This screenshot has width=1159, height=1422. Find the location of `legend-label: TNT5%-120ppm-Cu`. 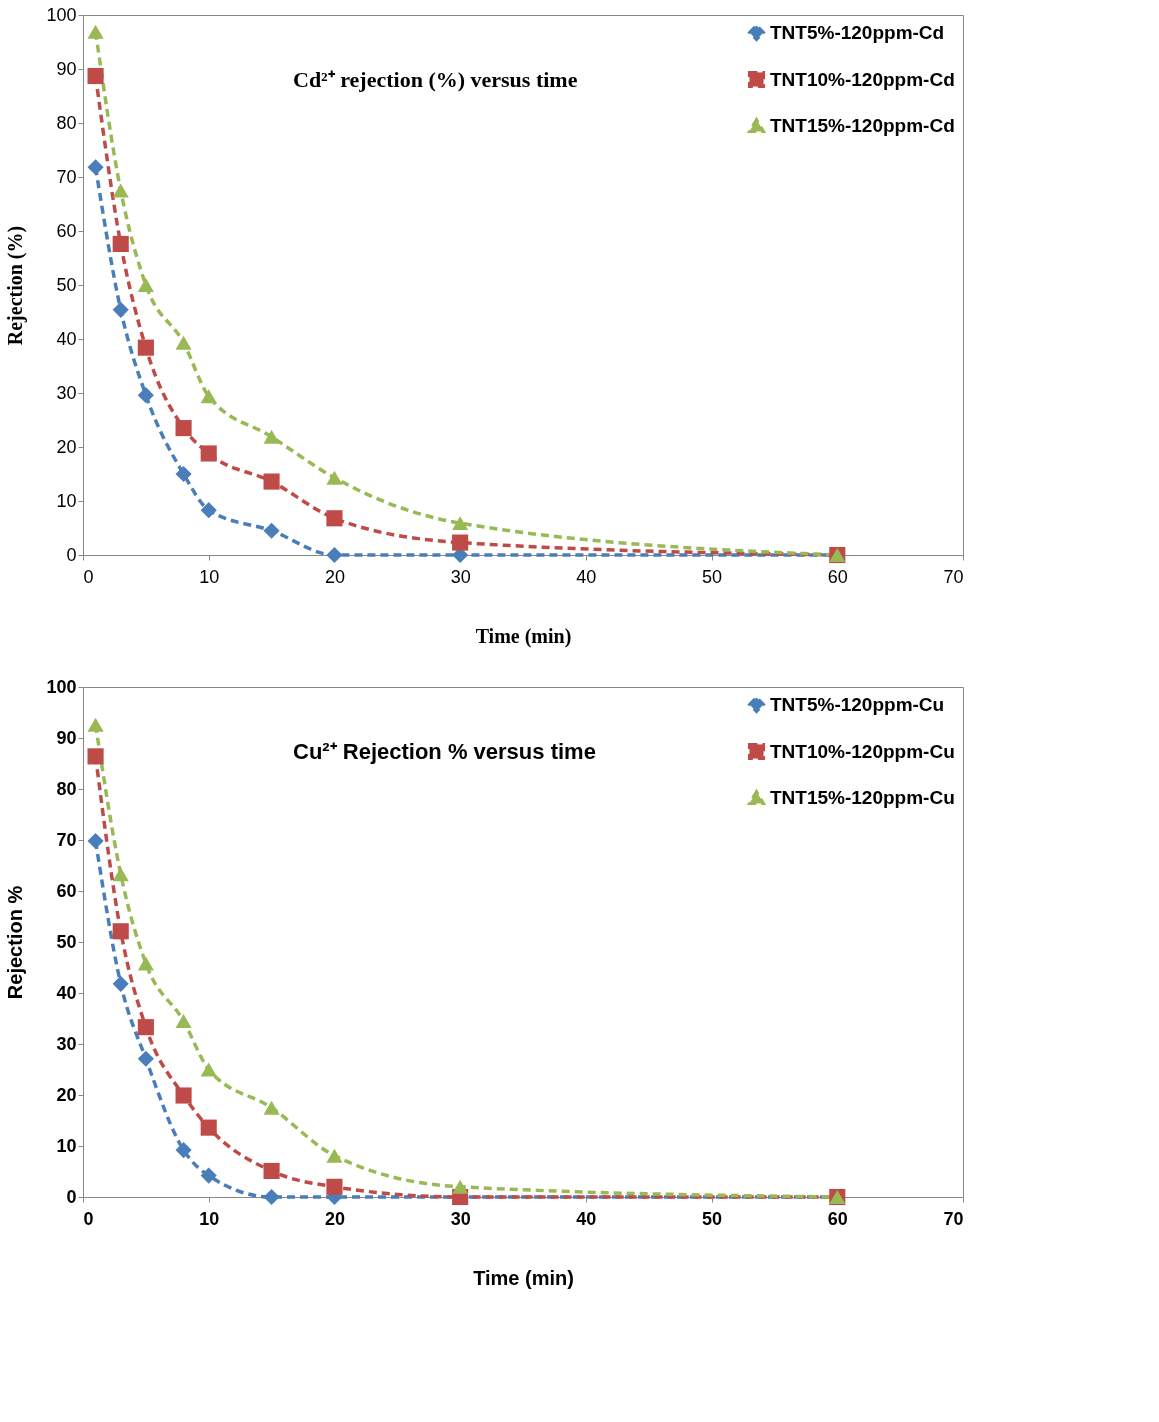

legend-label: TNT5%-120ppm-Cu is located at coordinates (857, 704).